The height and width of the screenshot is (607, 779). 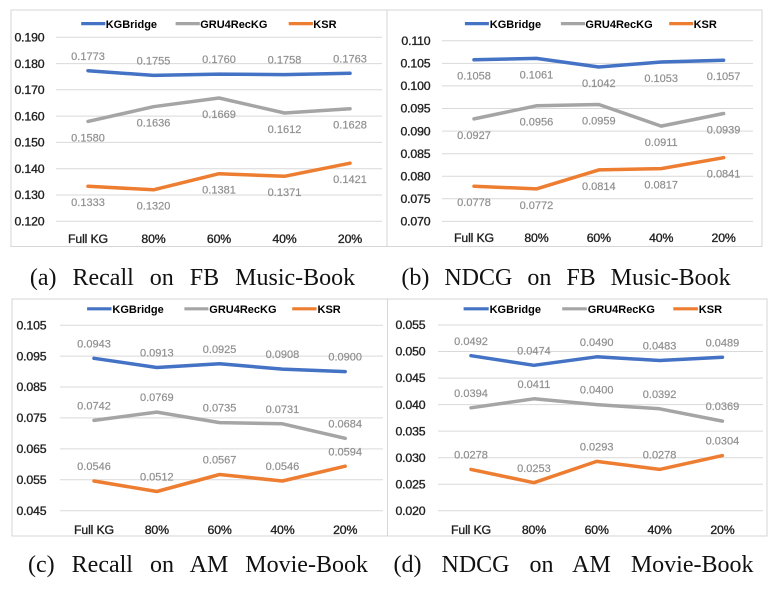 I want to click on svg-text: 0.0369, so click(x=723, y=407).